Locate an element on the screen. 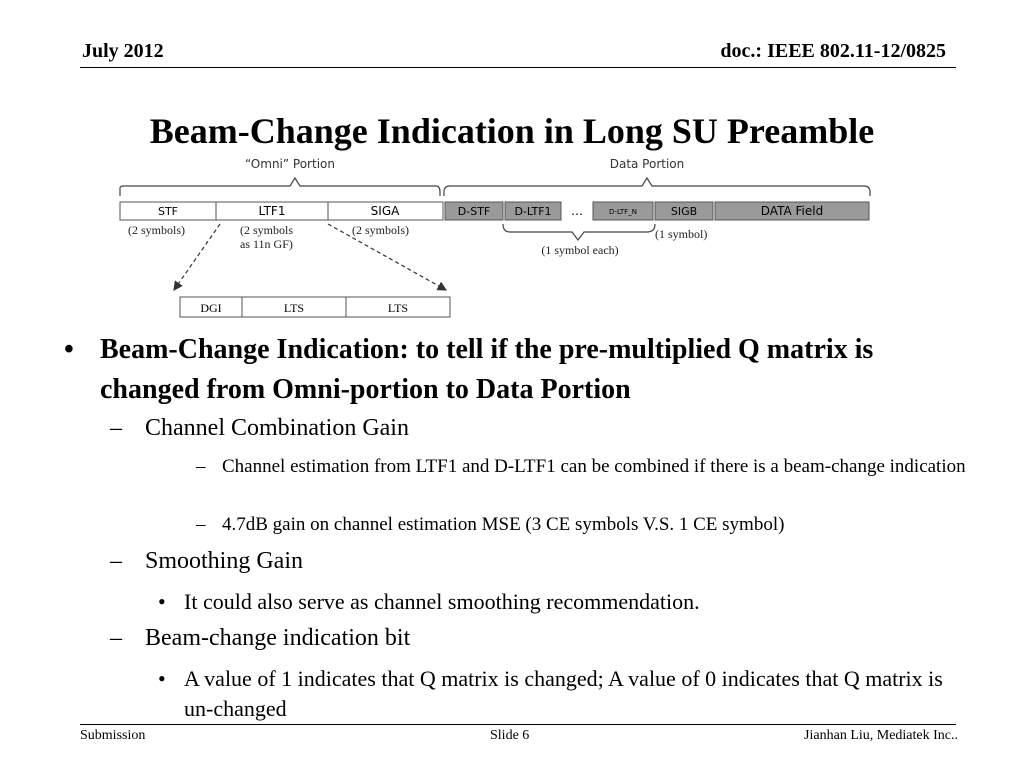  stf-duration: (2 symbols) is located at coordinates (156, 230).